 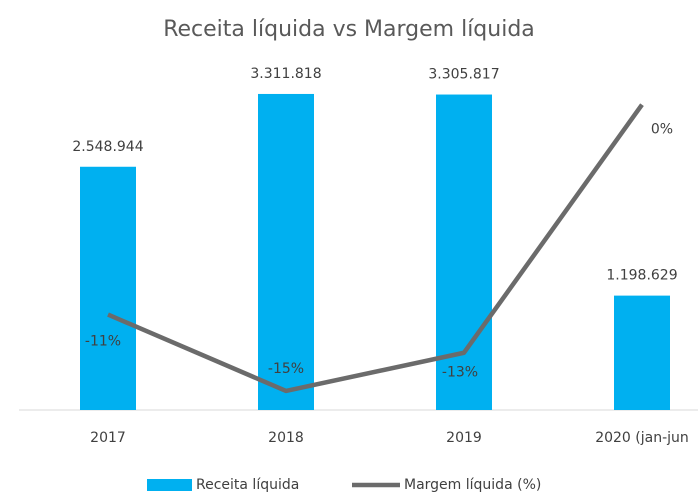 What do you see at coordinates (349, 29) in the screenshot?
I see `chart-title: Receita líquida vs Margem líquida` at bounding box center [349, 29].